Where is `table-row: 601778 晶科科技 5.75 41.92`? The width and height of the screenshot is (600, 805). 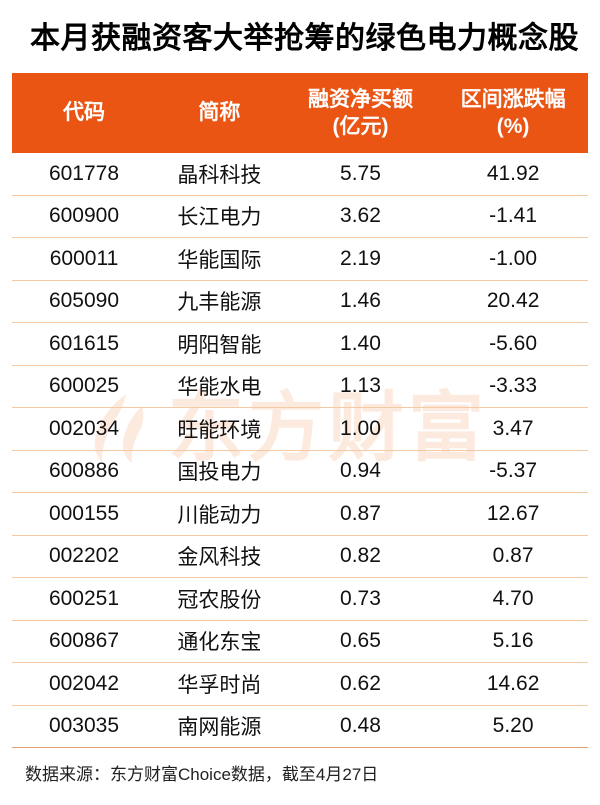 table-row: 601778 晶科科技 5.75 41.92 is located at coordinates (300, 174).